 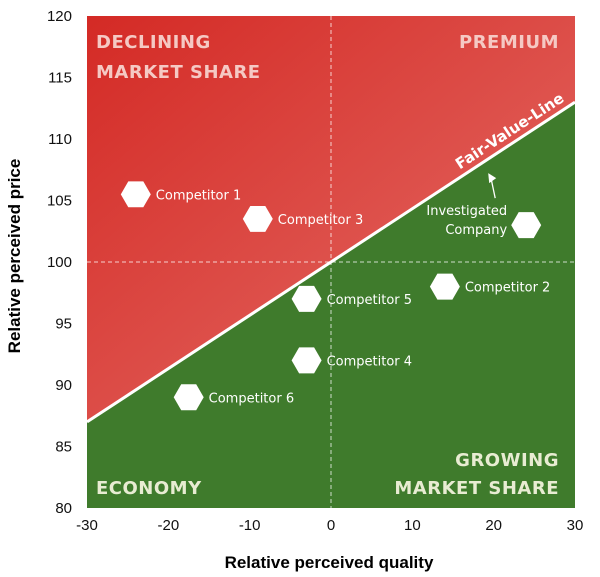 What do you see at coordinates (484, 221) in the screenshot?
I see `data-point: Investigated Company` at bounding box center [484, 221].